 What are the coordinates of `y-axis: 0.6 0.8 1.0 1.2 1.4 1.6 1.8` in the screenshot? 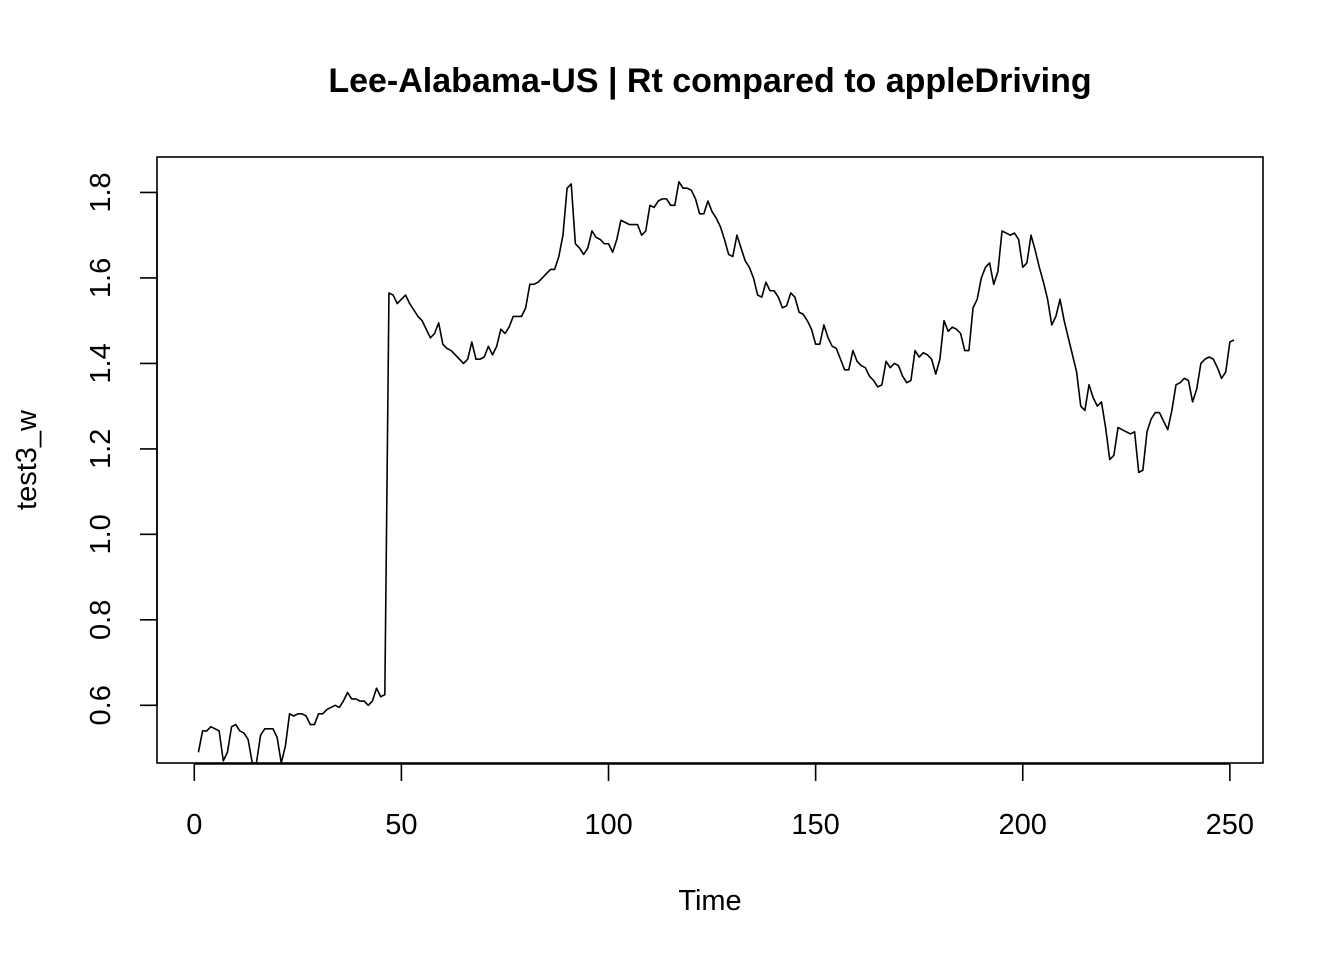 It's located at (121, 448).